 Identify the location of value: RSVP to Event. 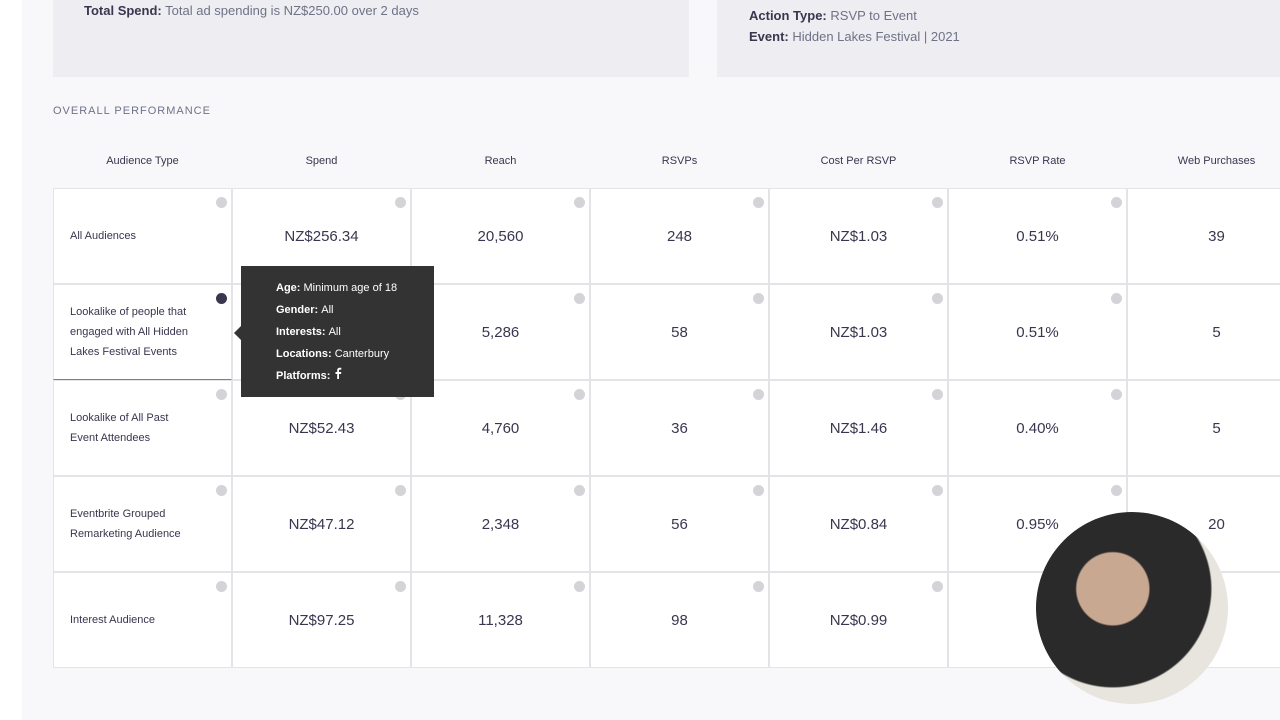
(873, 15).